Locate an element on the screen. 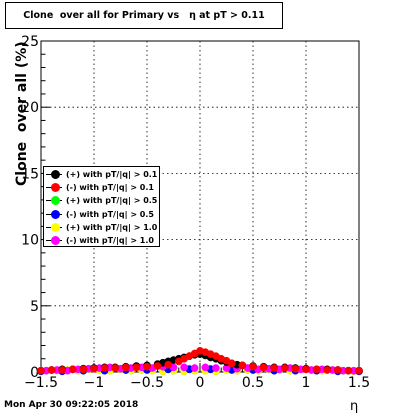  x-tick-label: 1 is located at coordinates (306, 383).